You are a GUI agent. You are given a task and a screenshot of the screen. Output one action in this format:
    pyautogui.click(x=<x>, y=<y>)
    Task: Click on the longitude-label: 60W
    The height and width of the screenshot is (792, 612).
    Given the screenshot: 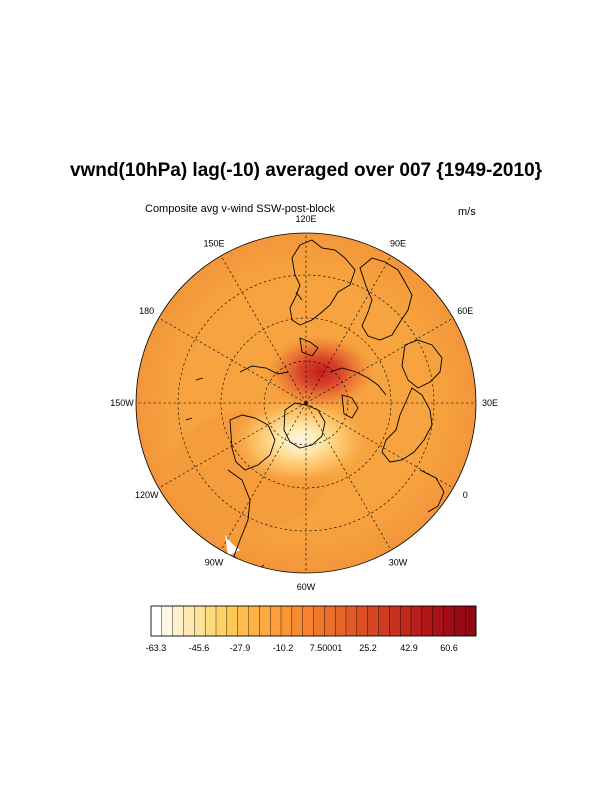 What is the action you would take?
    pyautogui.click(x=306, y=587)
    